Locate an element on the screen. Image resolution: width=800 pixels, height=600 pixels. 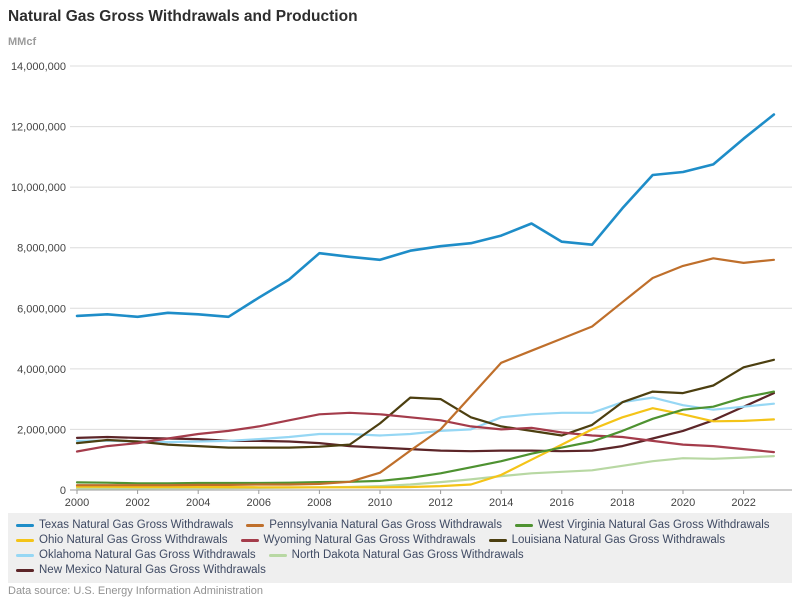
legend-swatch-west-virginia is located at coordinates (523, 525).